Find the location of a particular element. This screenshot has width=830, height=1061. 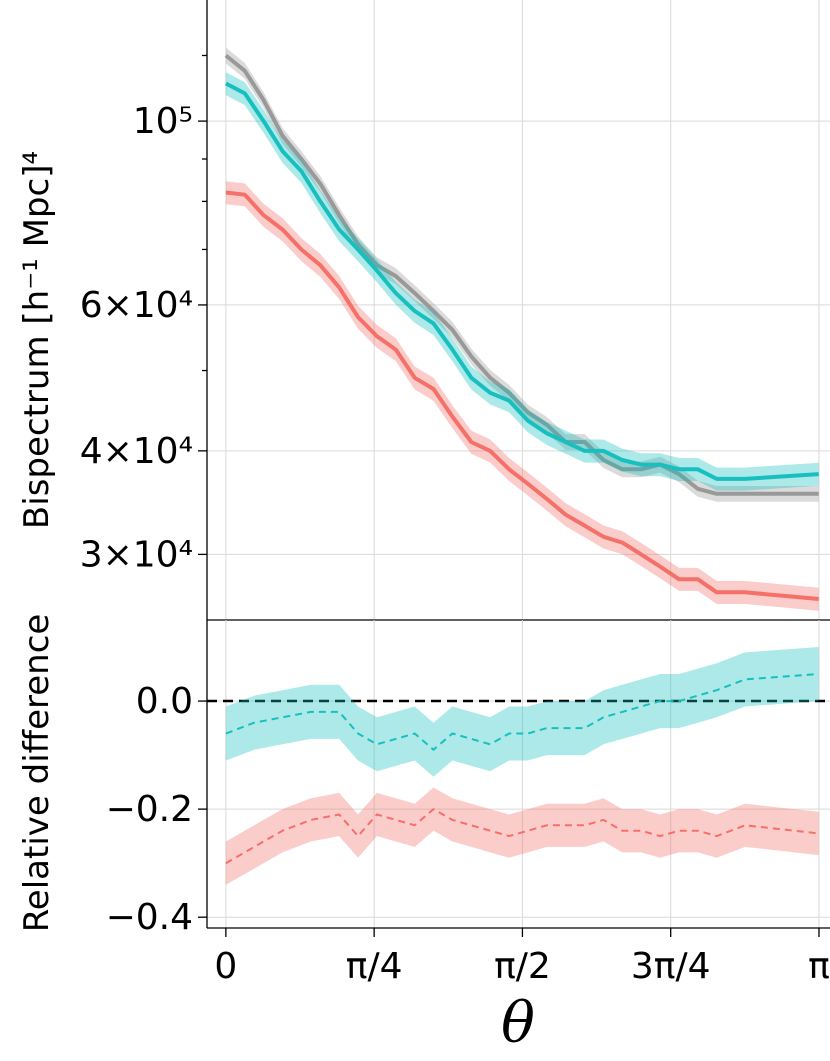

top-ytick-label: 6×10⁴ is located at coordinates (136, 305).